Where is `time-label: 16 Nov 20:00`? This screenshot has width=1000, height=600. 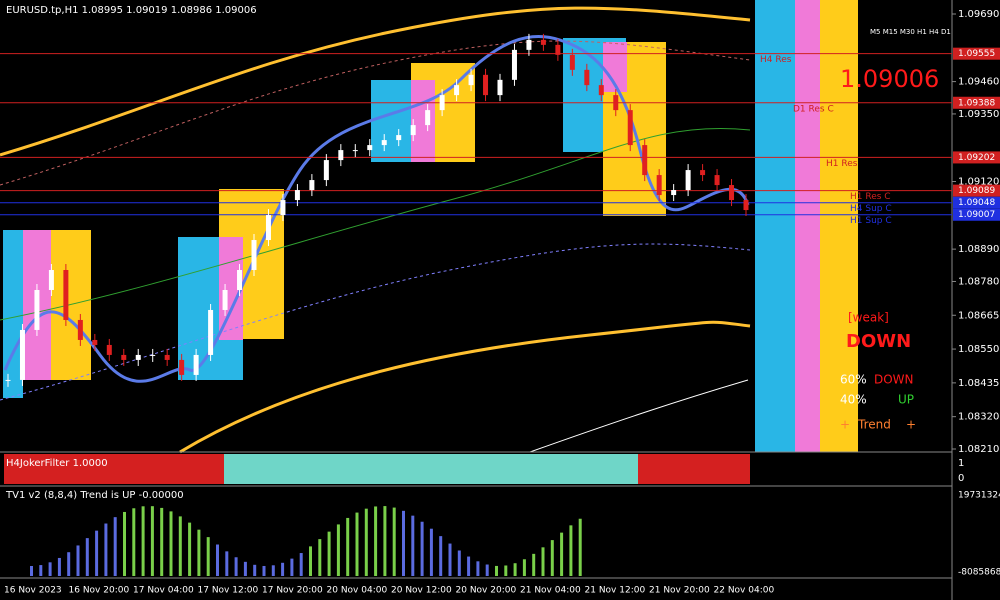 time-label: 16 Nov 20:00 is located at coordinates (99, 591).